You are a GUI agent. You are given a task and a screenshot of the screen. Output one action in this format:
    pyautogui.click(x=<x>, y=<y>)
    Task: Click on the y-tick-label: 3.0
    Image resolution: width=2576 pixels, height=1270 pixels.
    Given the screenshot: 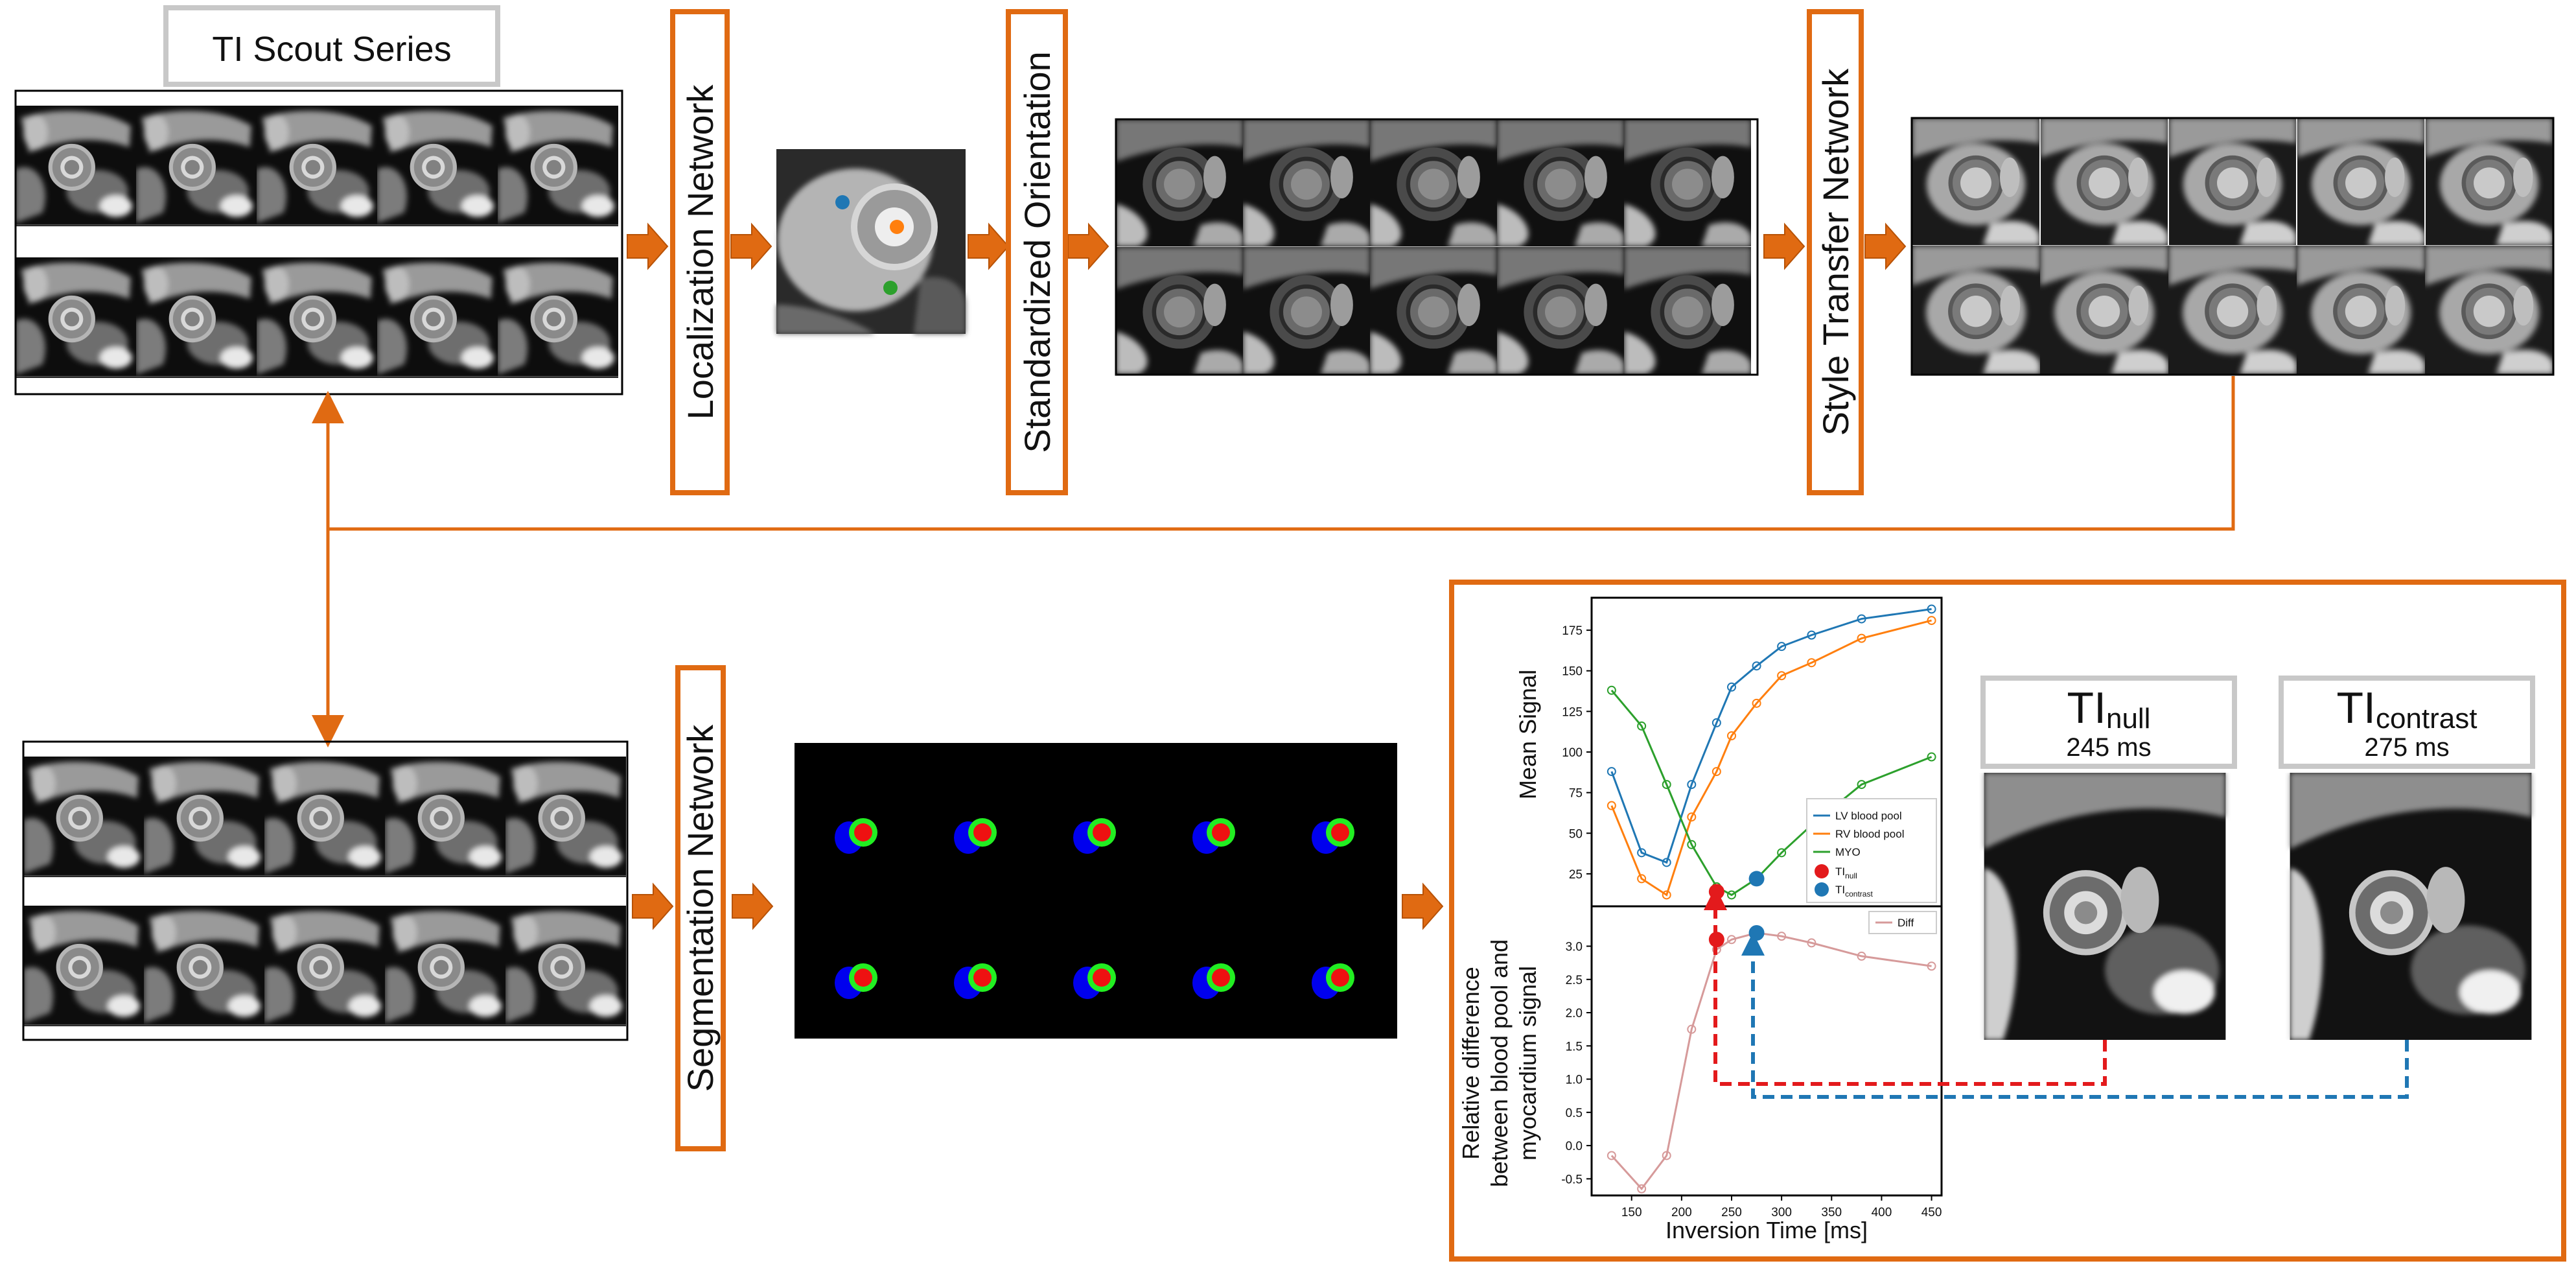 What is the action you would take?
    pyautogui.click(x=1575, y=947)
    